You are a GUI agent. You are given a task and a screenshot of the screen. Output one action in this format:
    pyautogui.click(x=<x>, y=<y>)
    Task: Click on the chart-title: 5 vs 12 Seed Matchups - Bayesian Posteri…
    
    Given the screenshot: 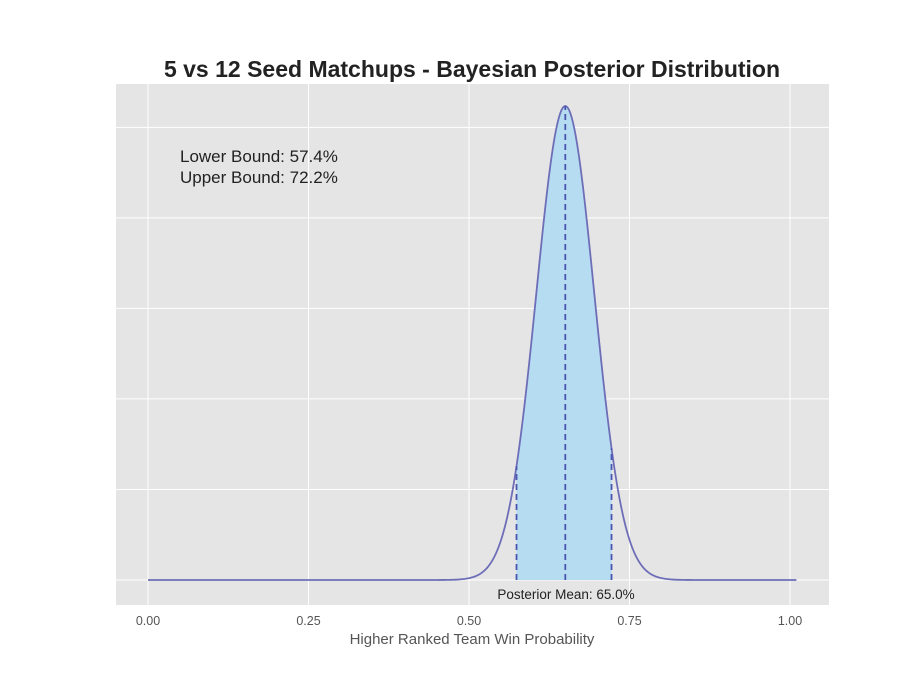 What is the action you would take?
    pyautogui.click(x=472, y=69)
    